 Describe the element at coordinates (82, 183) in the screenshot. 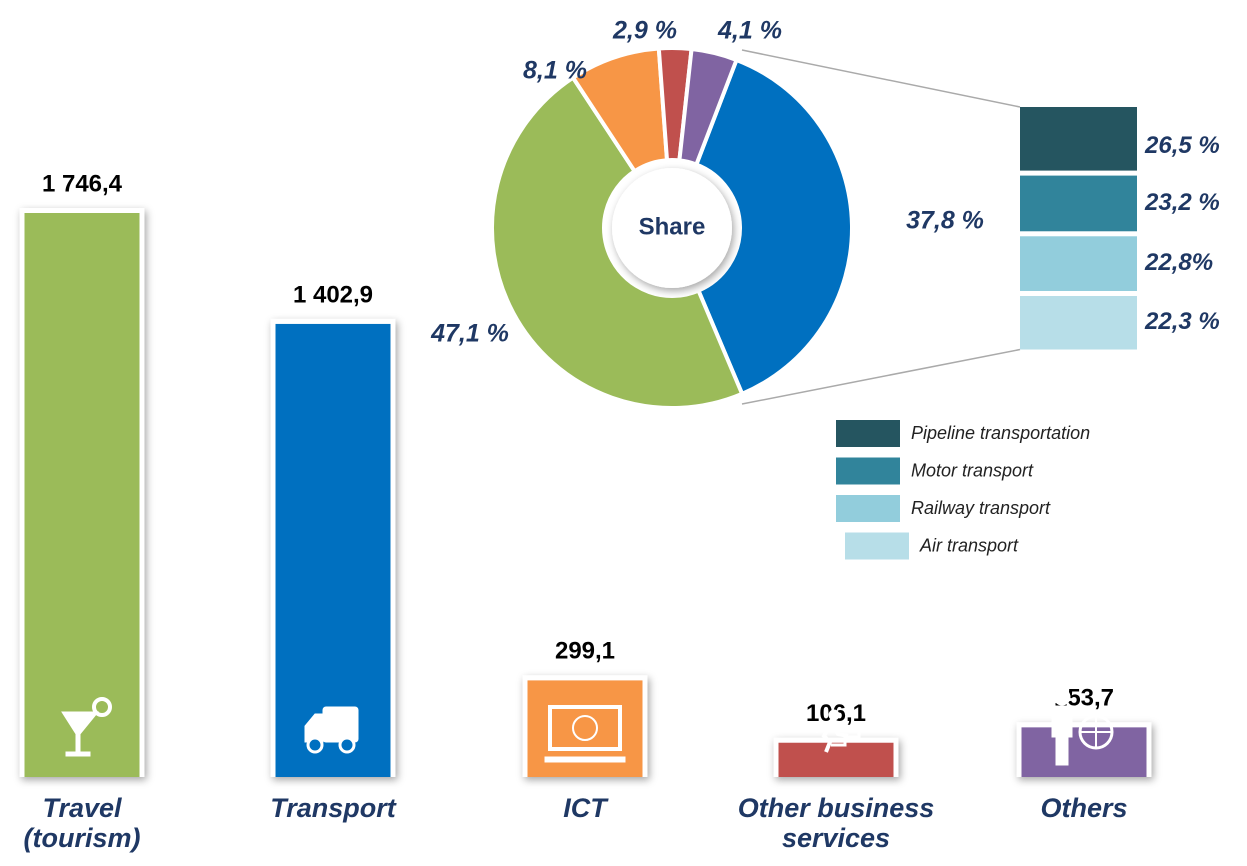

I see `value-label: 1 746,4` at that location.